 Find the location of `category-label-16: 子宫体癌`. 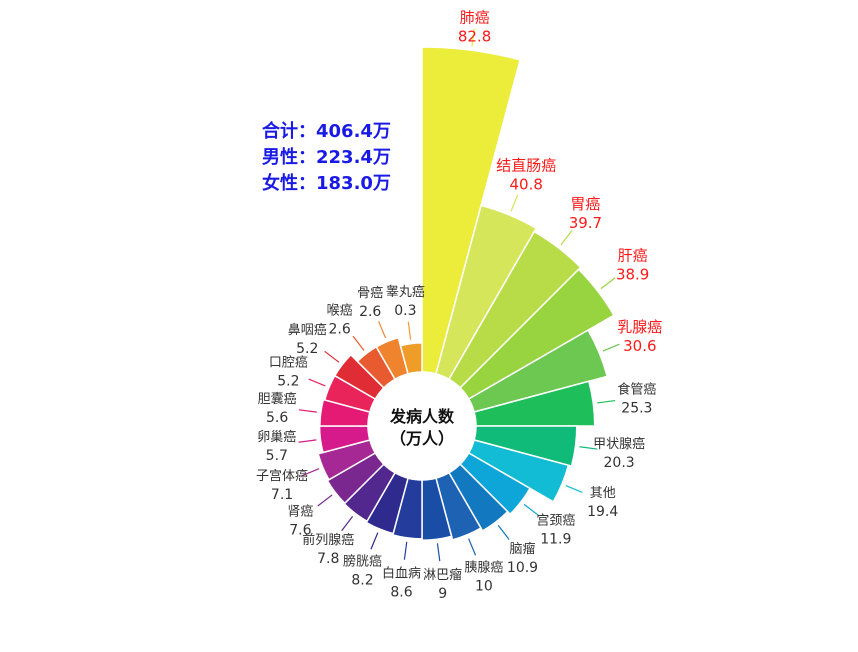

category-label-16: 子宫体癌 is located at coordinates (282, 476).